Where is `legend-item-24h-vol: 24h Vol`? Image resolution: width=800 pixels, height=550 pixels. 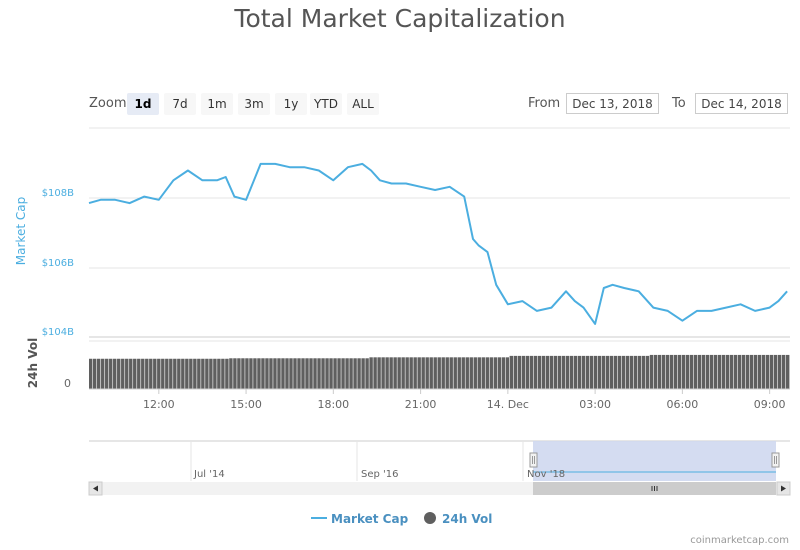 legend-item-24h-vol: 24h Vol is located at coordinates (458, 519).